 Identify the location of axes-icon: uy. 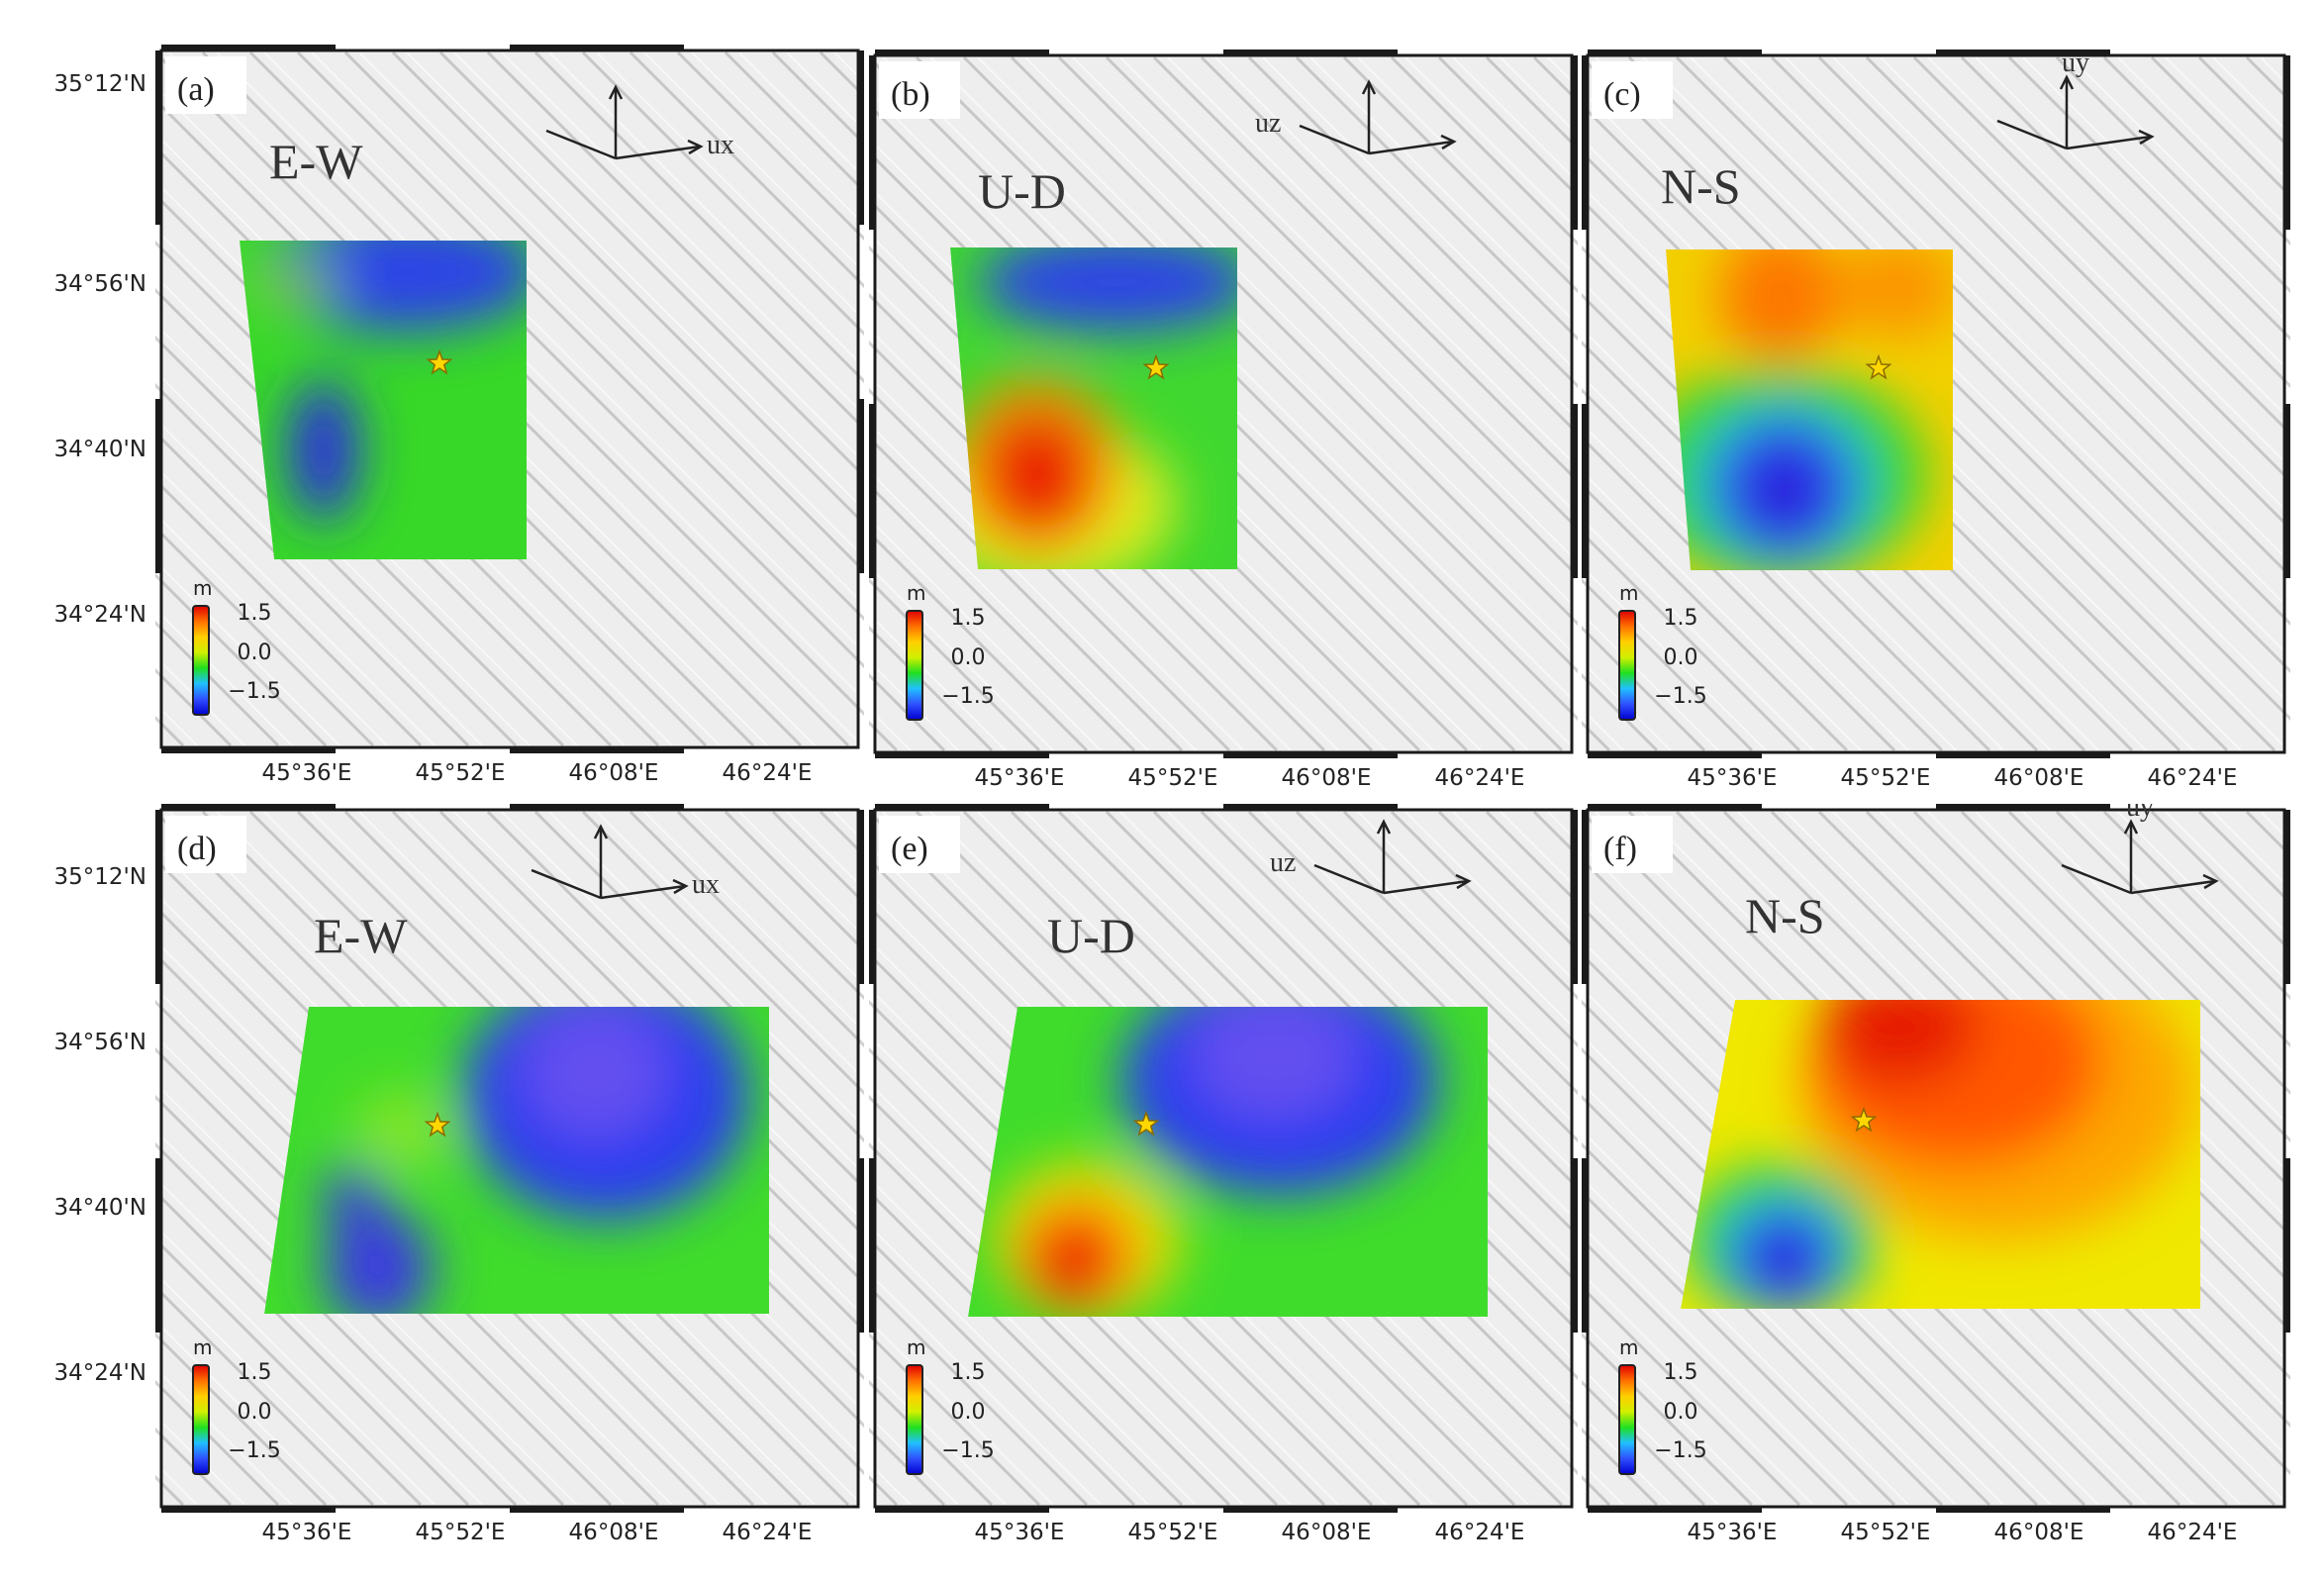
(2075, 100).